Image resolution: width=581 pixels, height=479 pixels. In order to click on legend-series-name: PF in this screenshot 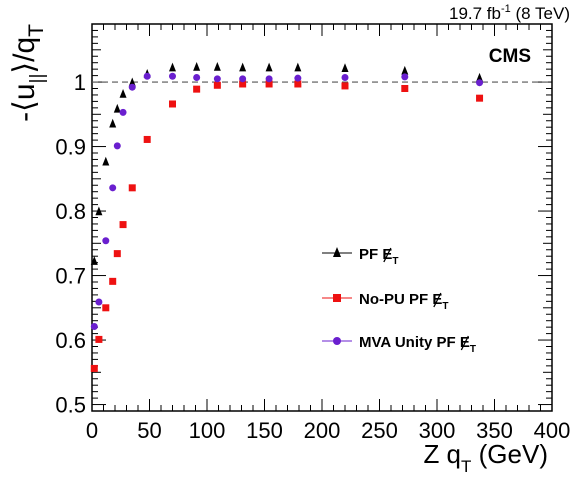, I will do `click(370, 254)`.